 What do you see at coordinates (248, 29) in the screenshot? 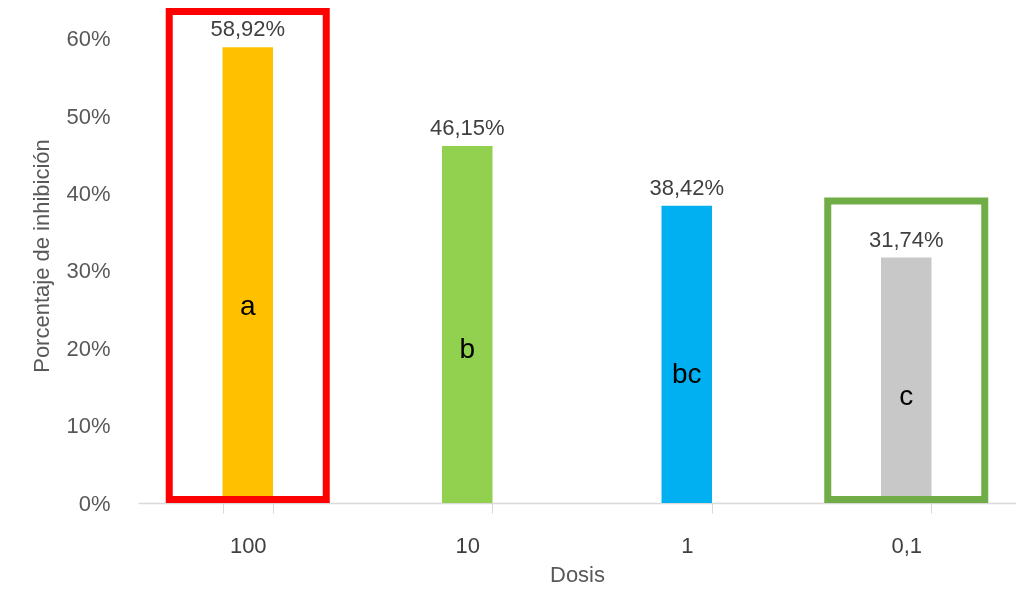
I see `data-label: 58,92%` at bounding box center [248, 29].